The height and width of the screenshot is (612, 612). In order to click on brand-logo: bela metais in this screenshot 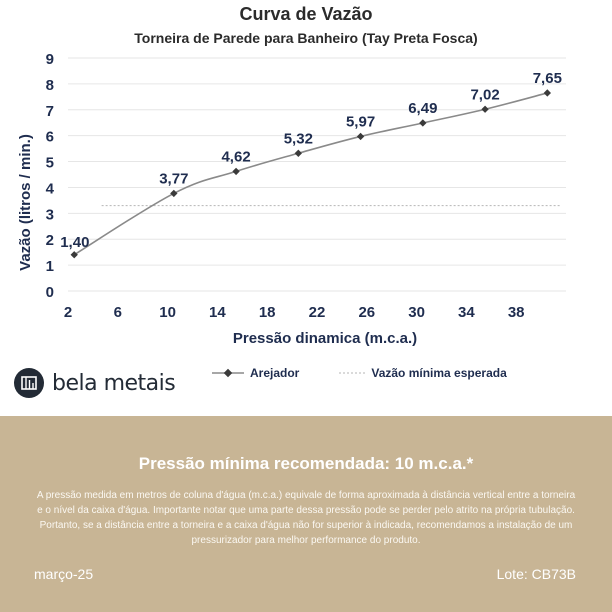, I will do `click(95, 383)`.